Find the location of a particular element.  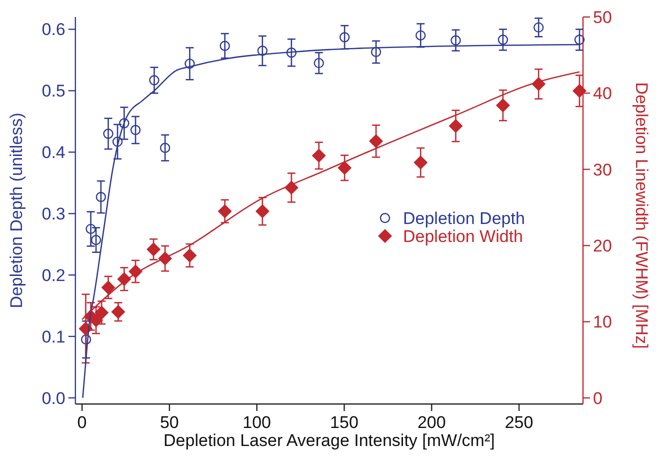

y2-tick-label: 30 is located at coordinates (602, 170).